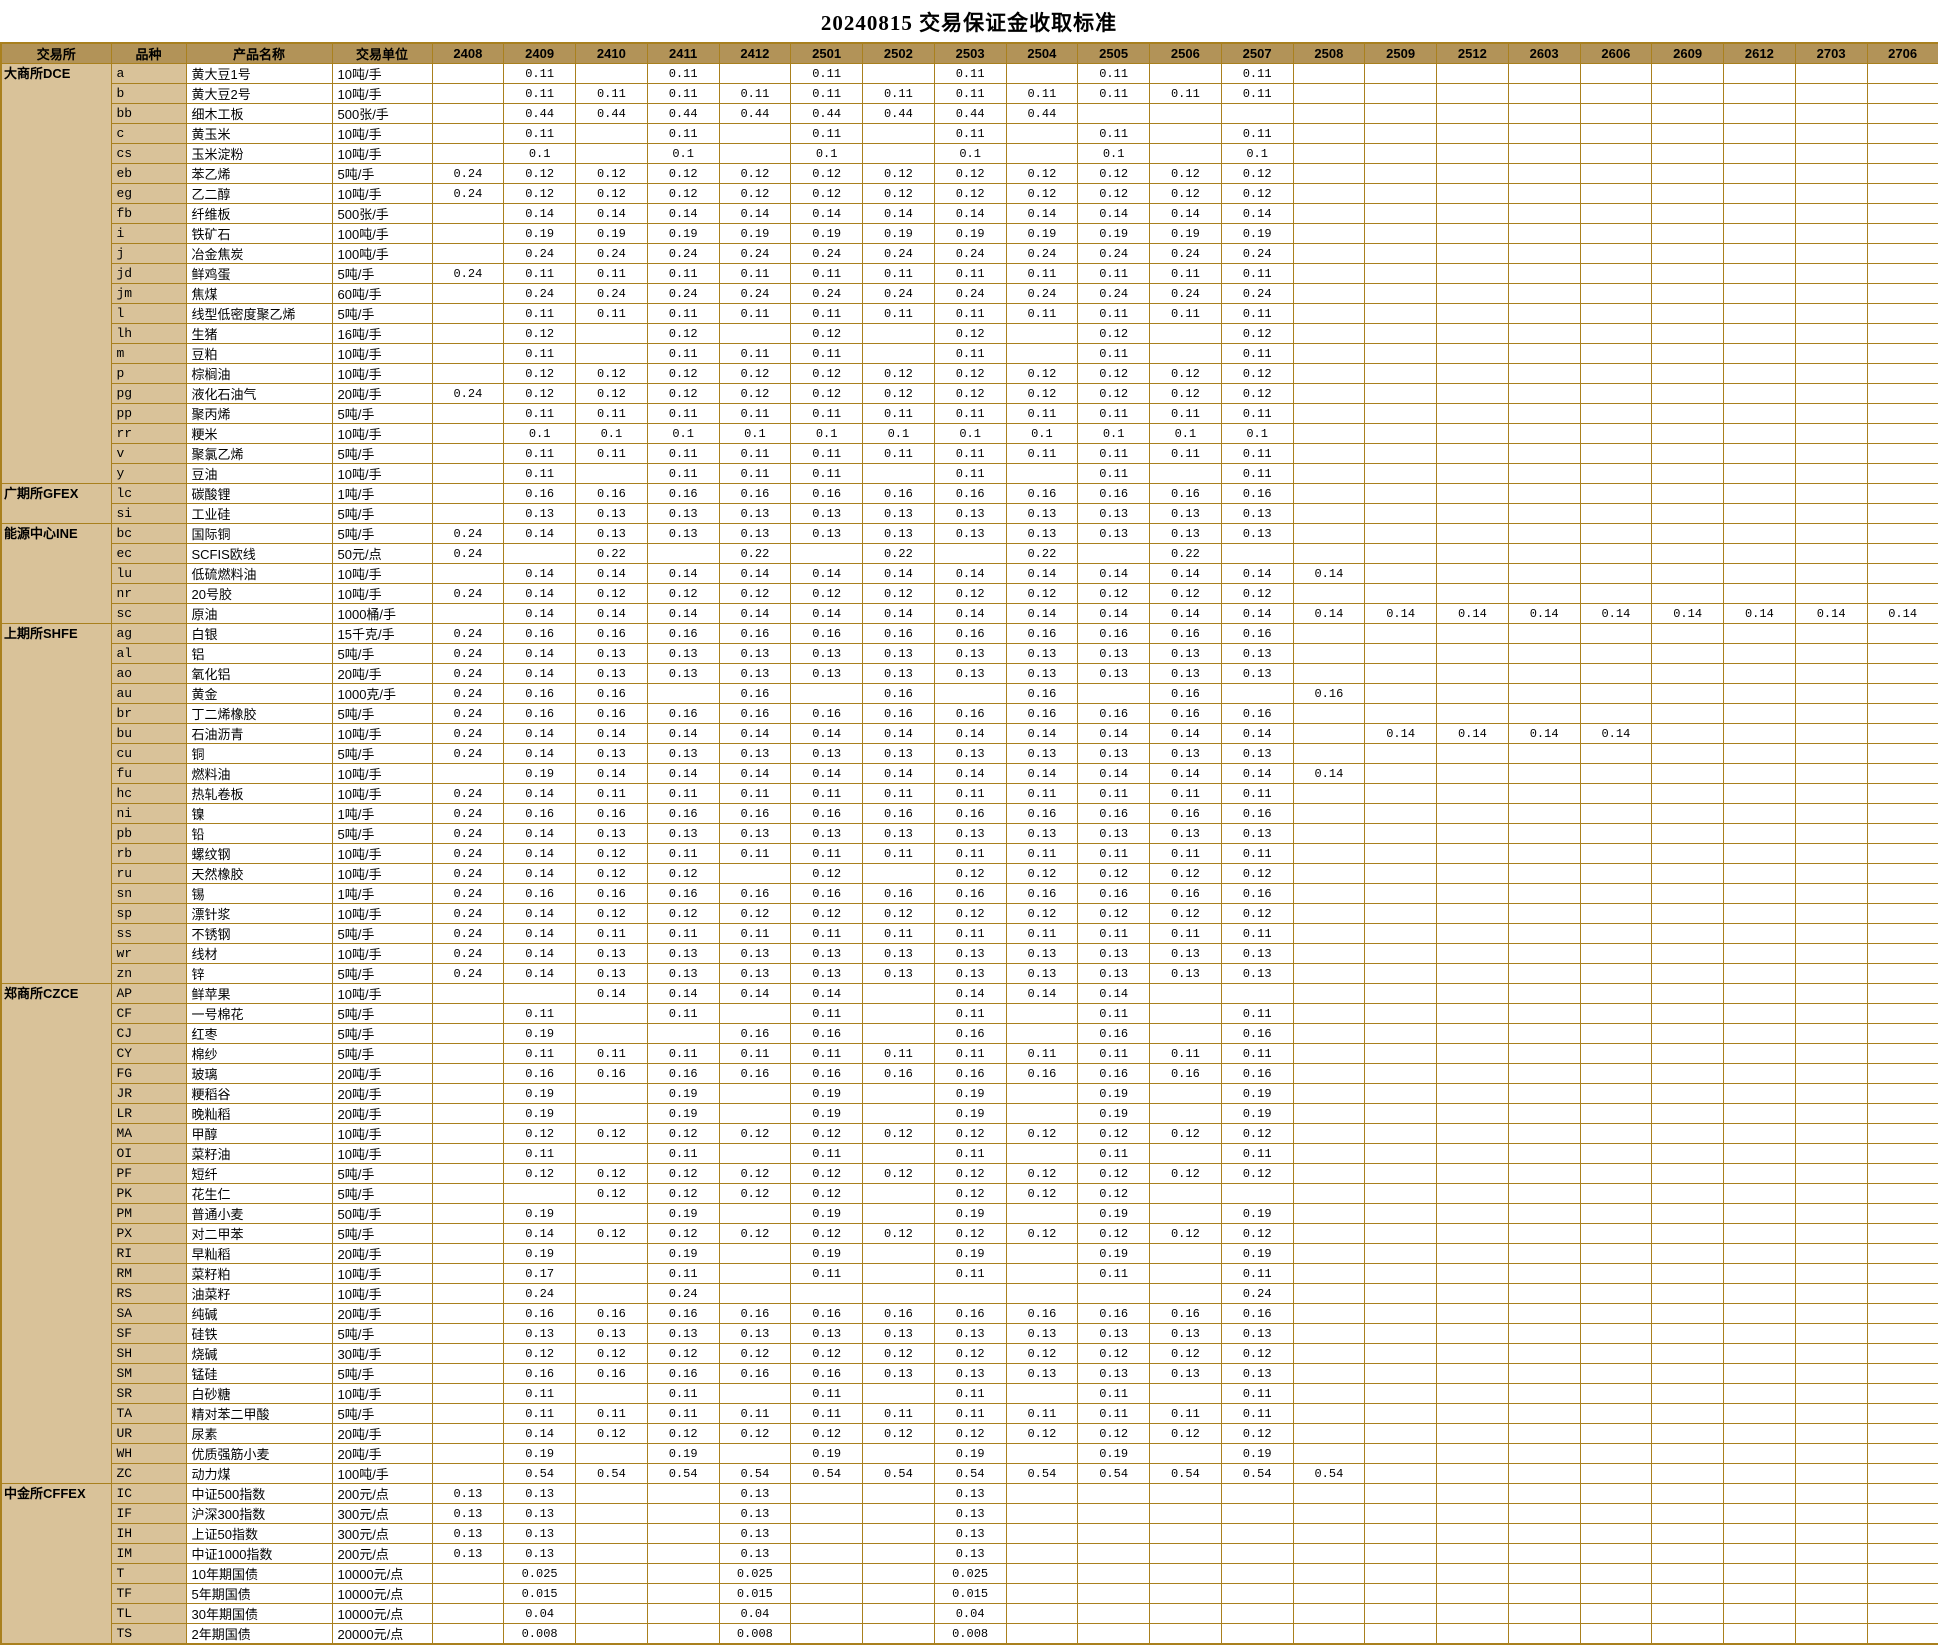  Describe the element at coordinates (56, 803) in the screenshot. I see `exchange-group-label: 上期所SHFE` at that location.